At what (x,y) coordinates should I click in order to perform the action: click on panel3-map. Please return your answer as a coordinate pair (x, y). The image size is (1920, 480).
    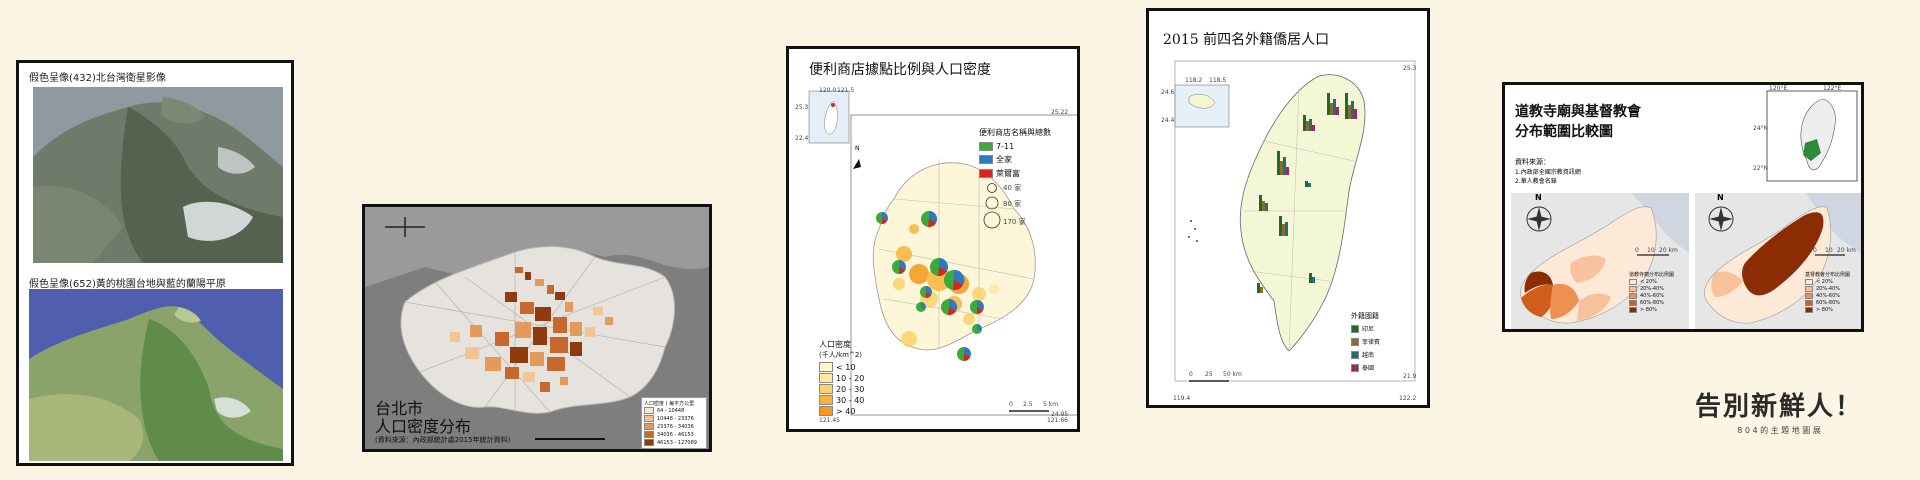
    Looking at the image, I should click on (942, 253).